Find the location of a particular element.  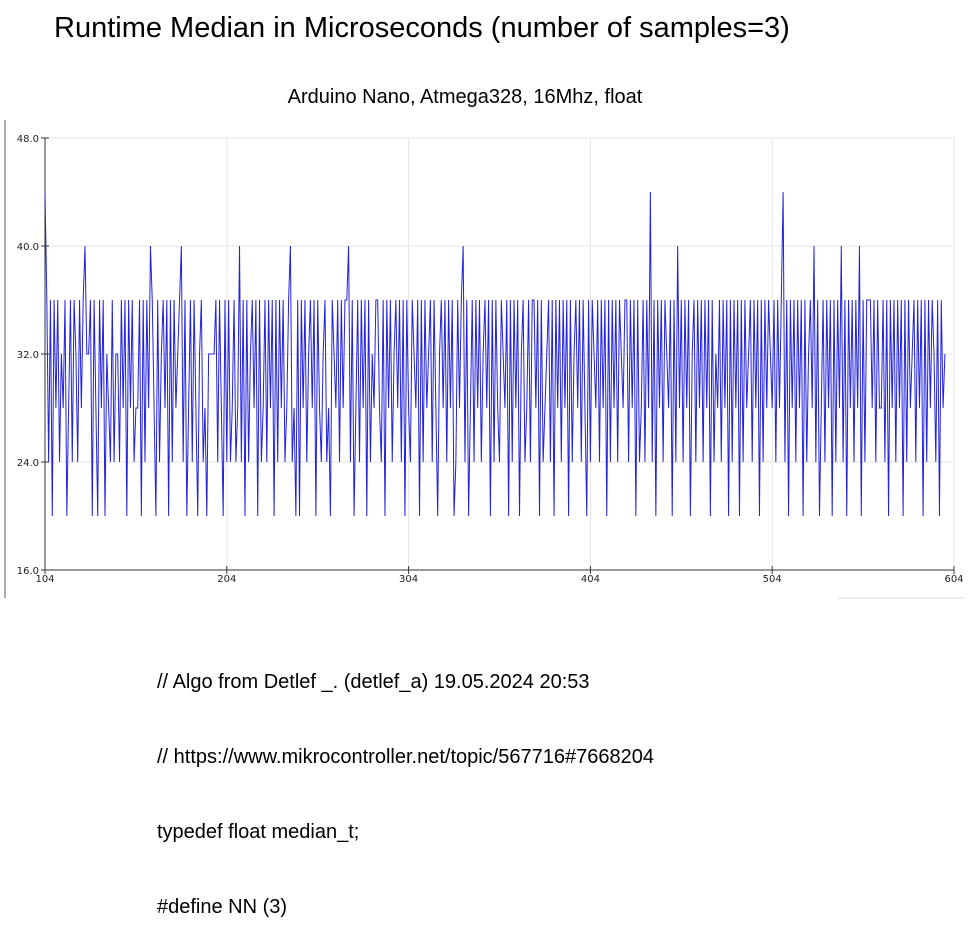

code-line: typedef float median_t; is located at coordinates (258, 832).